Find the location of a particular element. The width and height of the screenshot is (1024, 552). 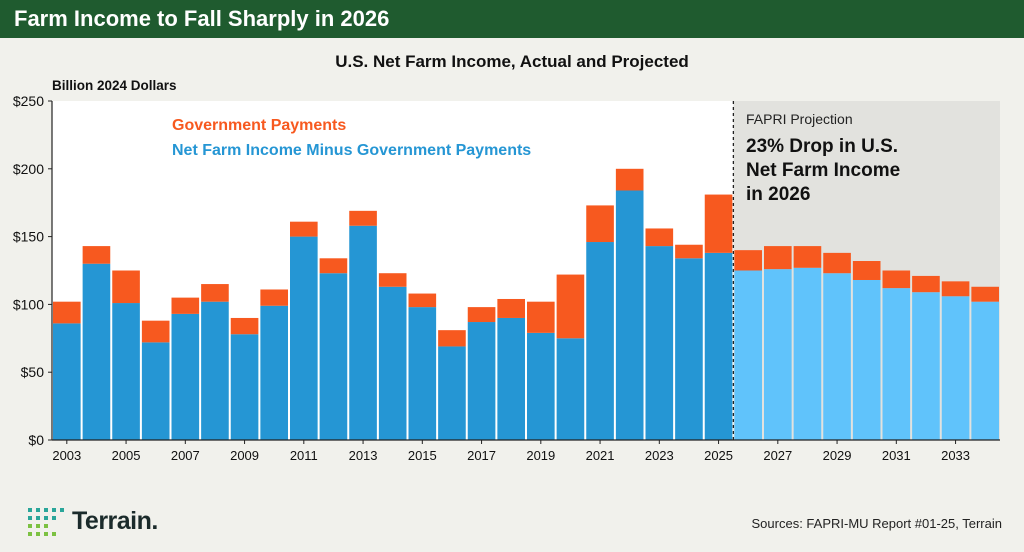

bar-net-income-2033 is located at coordinates (955, 368).